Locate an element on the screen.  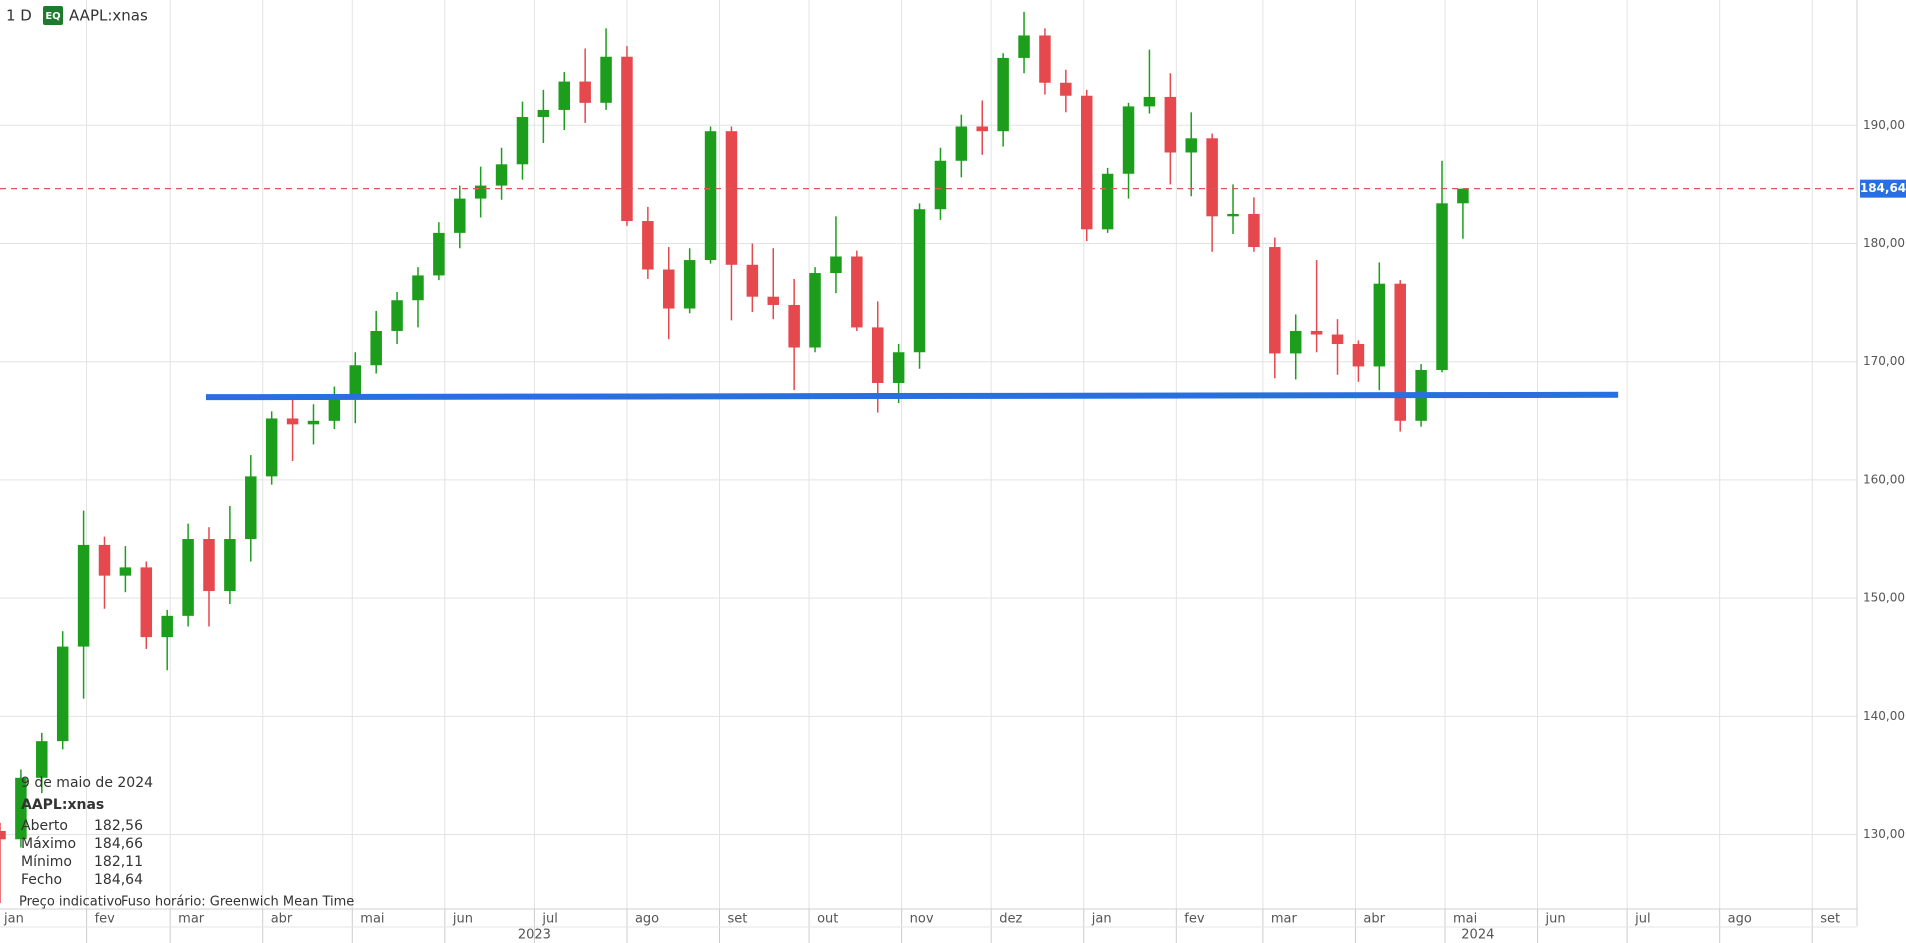
info-date: 9 de maio de 2024 is located at coordinates (87, 783).